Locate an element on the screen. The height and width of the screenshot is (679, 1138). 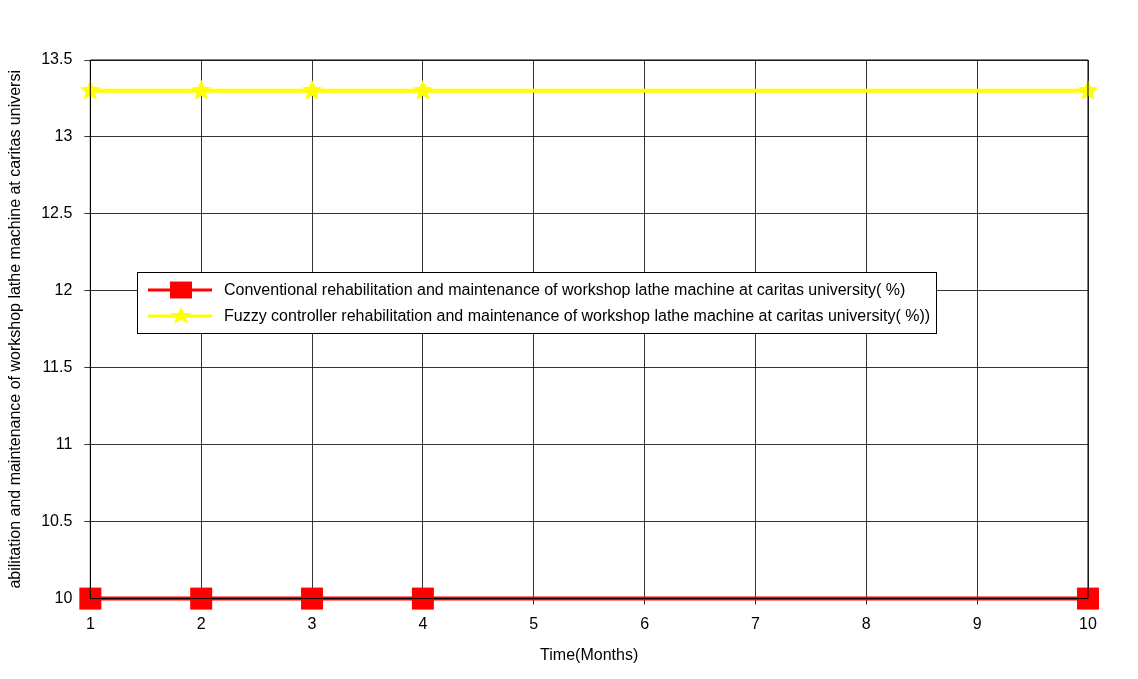
y-axis-title: abilitation and maintenance of workshop lathe machine at caritas universi is located at coordinates (15, 329).